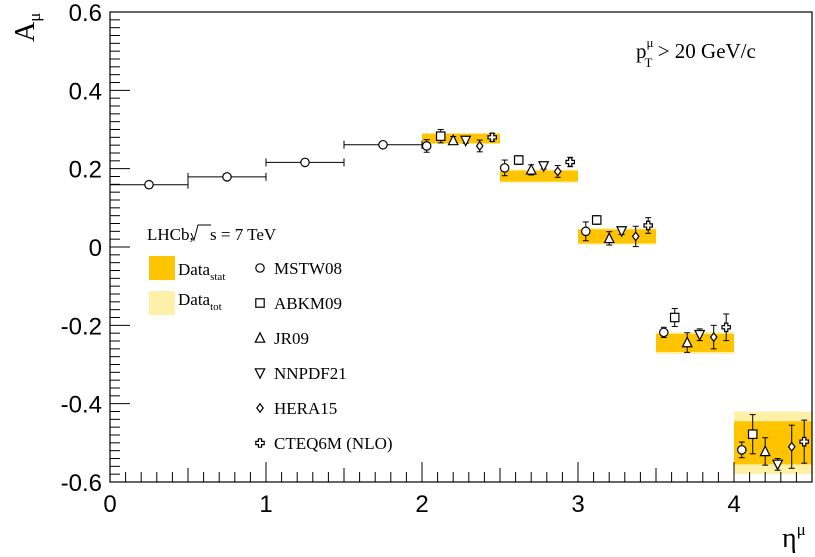  Describe the element at coordinates (81, 405) in the screenshot. I see `y-tick-label: -0.4` at that location.